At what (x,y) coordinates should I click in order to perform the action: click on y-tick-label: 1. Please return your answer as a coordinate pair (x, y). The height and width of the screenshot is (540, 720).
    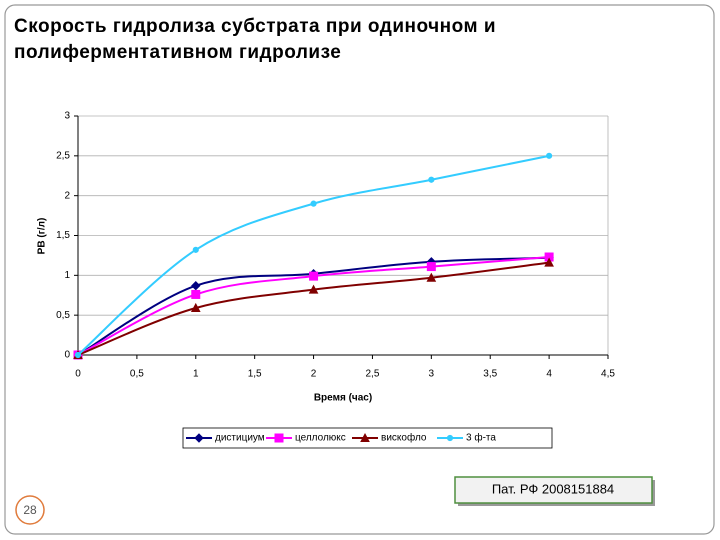
    Looking at the image, I should click on (67, 275).